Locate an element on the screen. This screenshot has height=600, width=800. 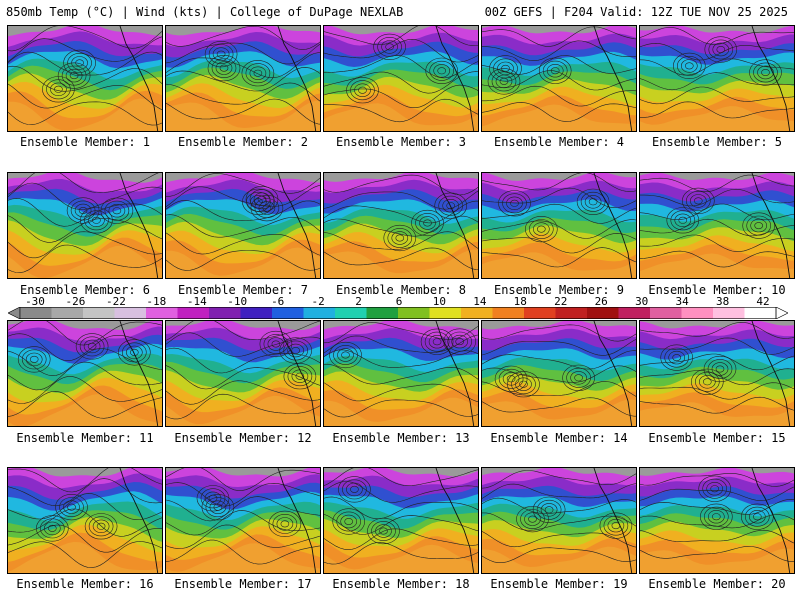
colorbar-label: 6 is located at coordinates (399, 301).